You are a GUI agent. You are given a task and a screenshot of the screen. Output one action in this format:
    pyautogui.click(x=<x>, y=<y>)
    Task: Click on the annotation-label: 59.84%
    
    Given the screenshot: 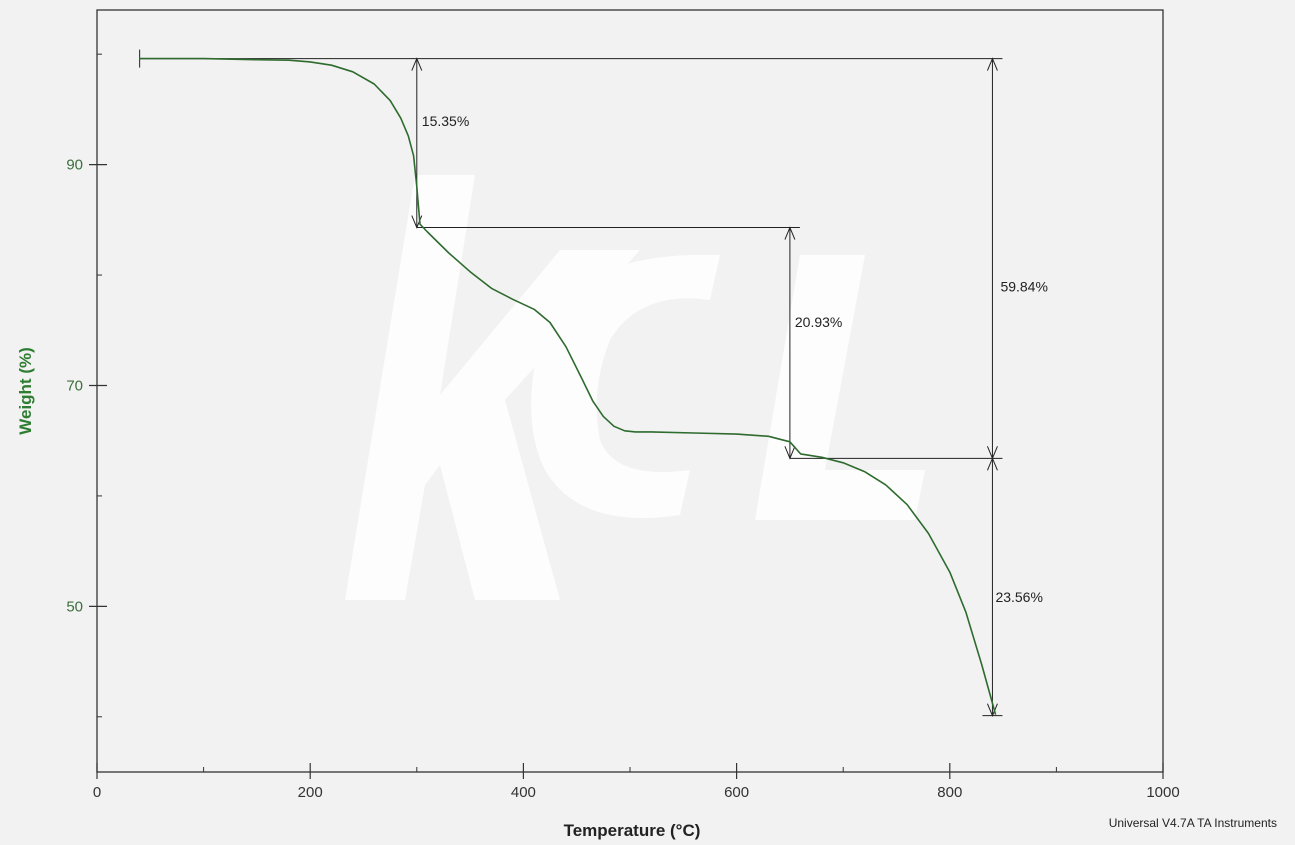 What is the action you would take?
    pyautogui.click(x=1023, y=287)
    